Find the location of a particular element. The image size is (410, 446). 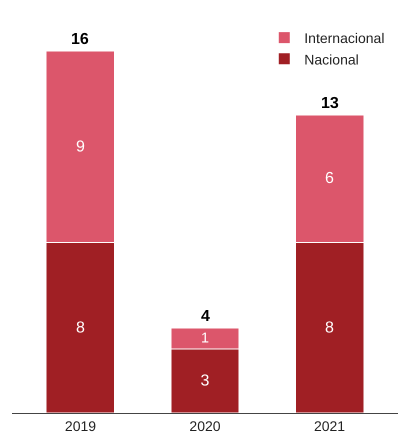

legend-label: Nacional is located at coordinates (331, 59).